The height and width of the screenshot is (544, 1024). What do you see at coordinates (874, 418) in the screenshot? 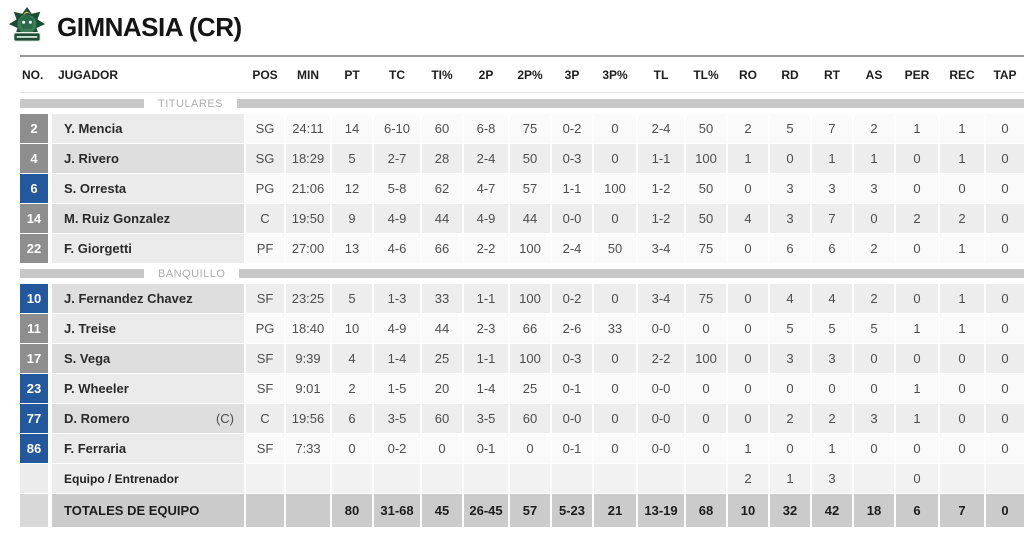
I see `stat-as: 3` at bounding box center [874, 418].